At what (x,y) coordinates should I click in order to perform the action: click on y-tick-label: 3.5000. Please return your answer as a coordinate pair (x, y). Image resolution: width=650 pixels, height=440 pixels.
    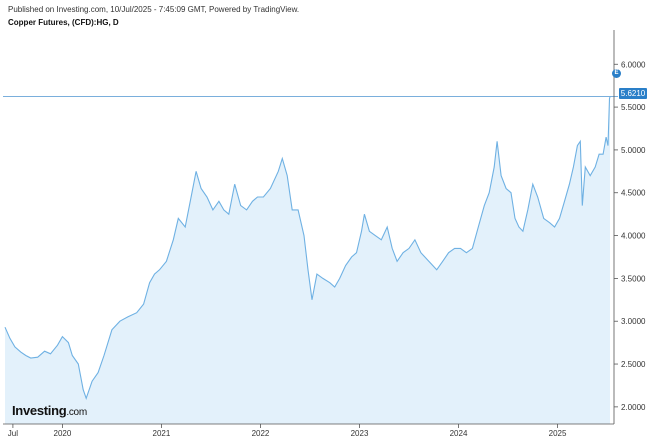
    Looking at the image, I should click on (633, 278).